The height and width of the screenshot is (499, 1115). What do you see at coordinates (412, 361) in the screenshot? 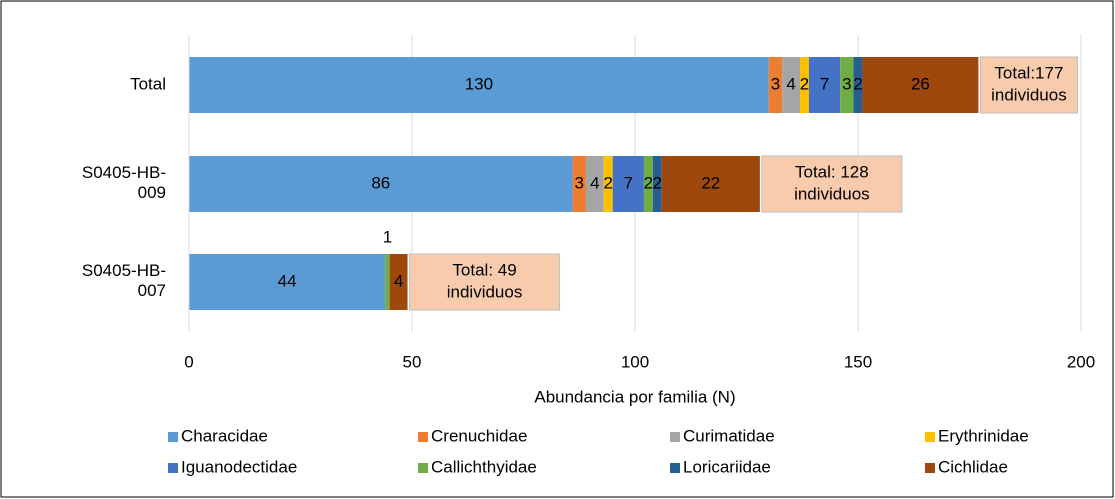
I see `x-tick-label: 50` at bounding box center [412, 361].